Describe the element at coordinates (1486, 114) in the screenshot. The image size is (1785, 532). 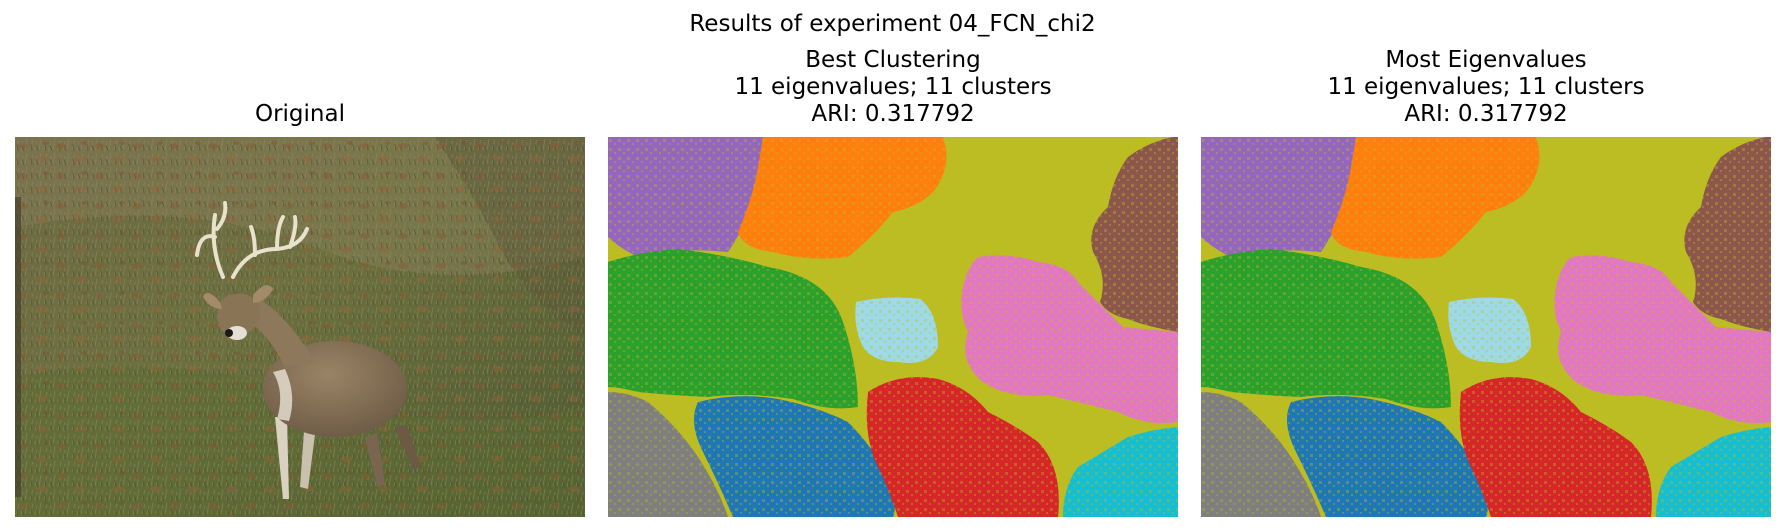
I see `most-eigenvalues-ari-line: ARI: 0.317792` at that location.